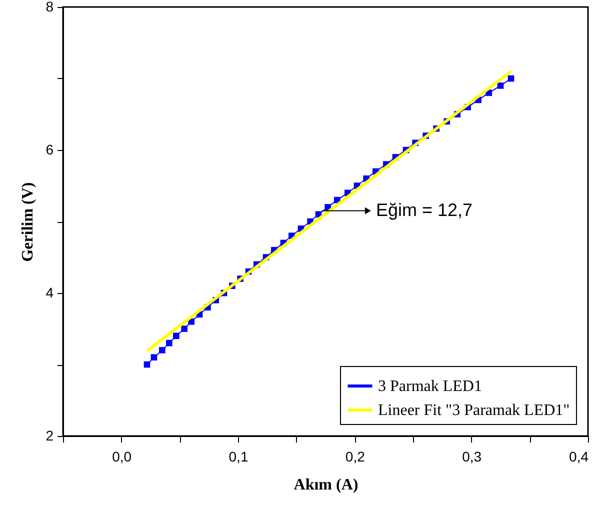 The image size is (602, 510). I want to click on x-tick-label: 0,2, so click(355, 456).